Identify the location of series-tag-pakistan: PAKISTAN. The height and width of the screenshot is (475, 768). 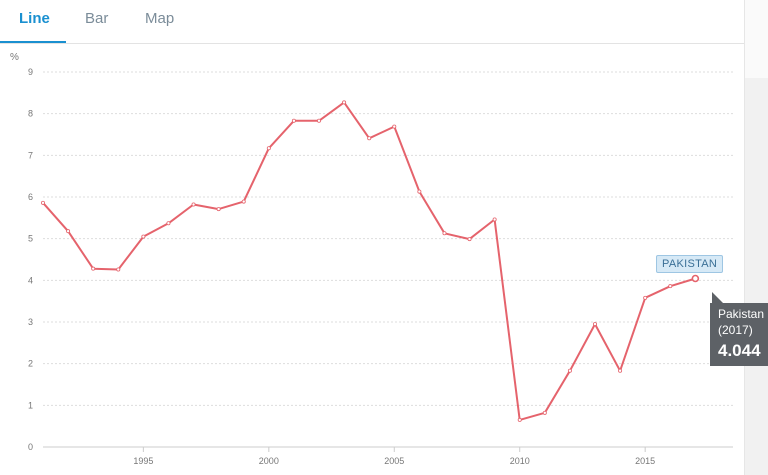
(690, 264).